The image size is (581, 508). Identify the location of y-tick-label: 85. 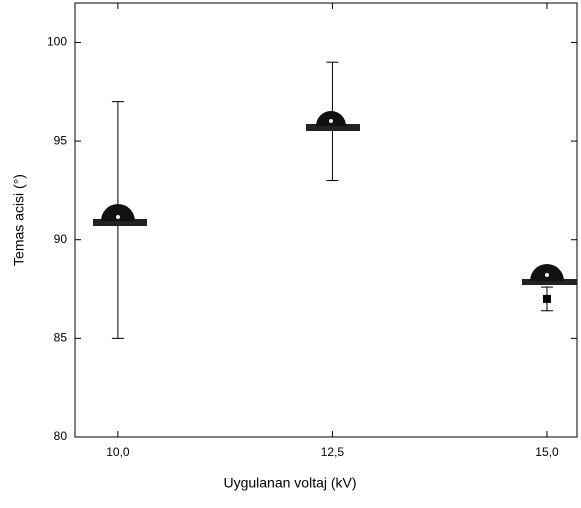
(61, 338).